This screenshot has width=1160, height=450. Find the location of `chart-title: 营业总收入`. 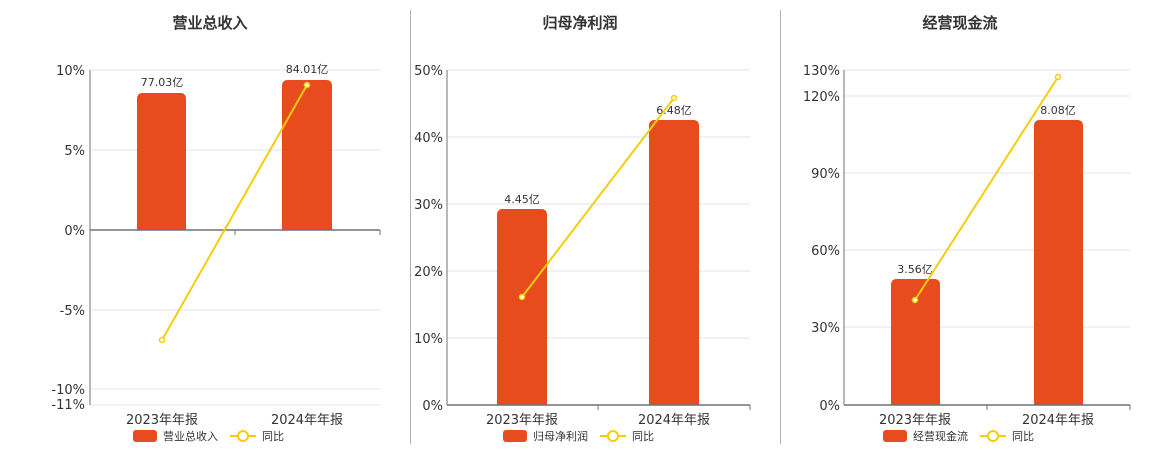

chart-title: 营业总收入 is located at coordinates (210, 23).